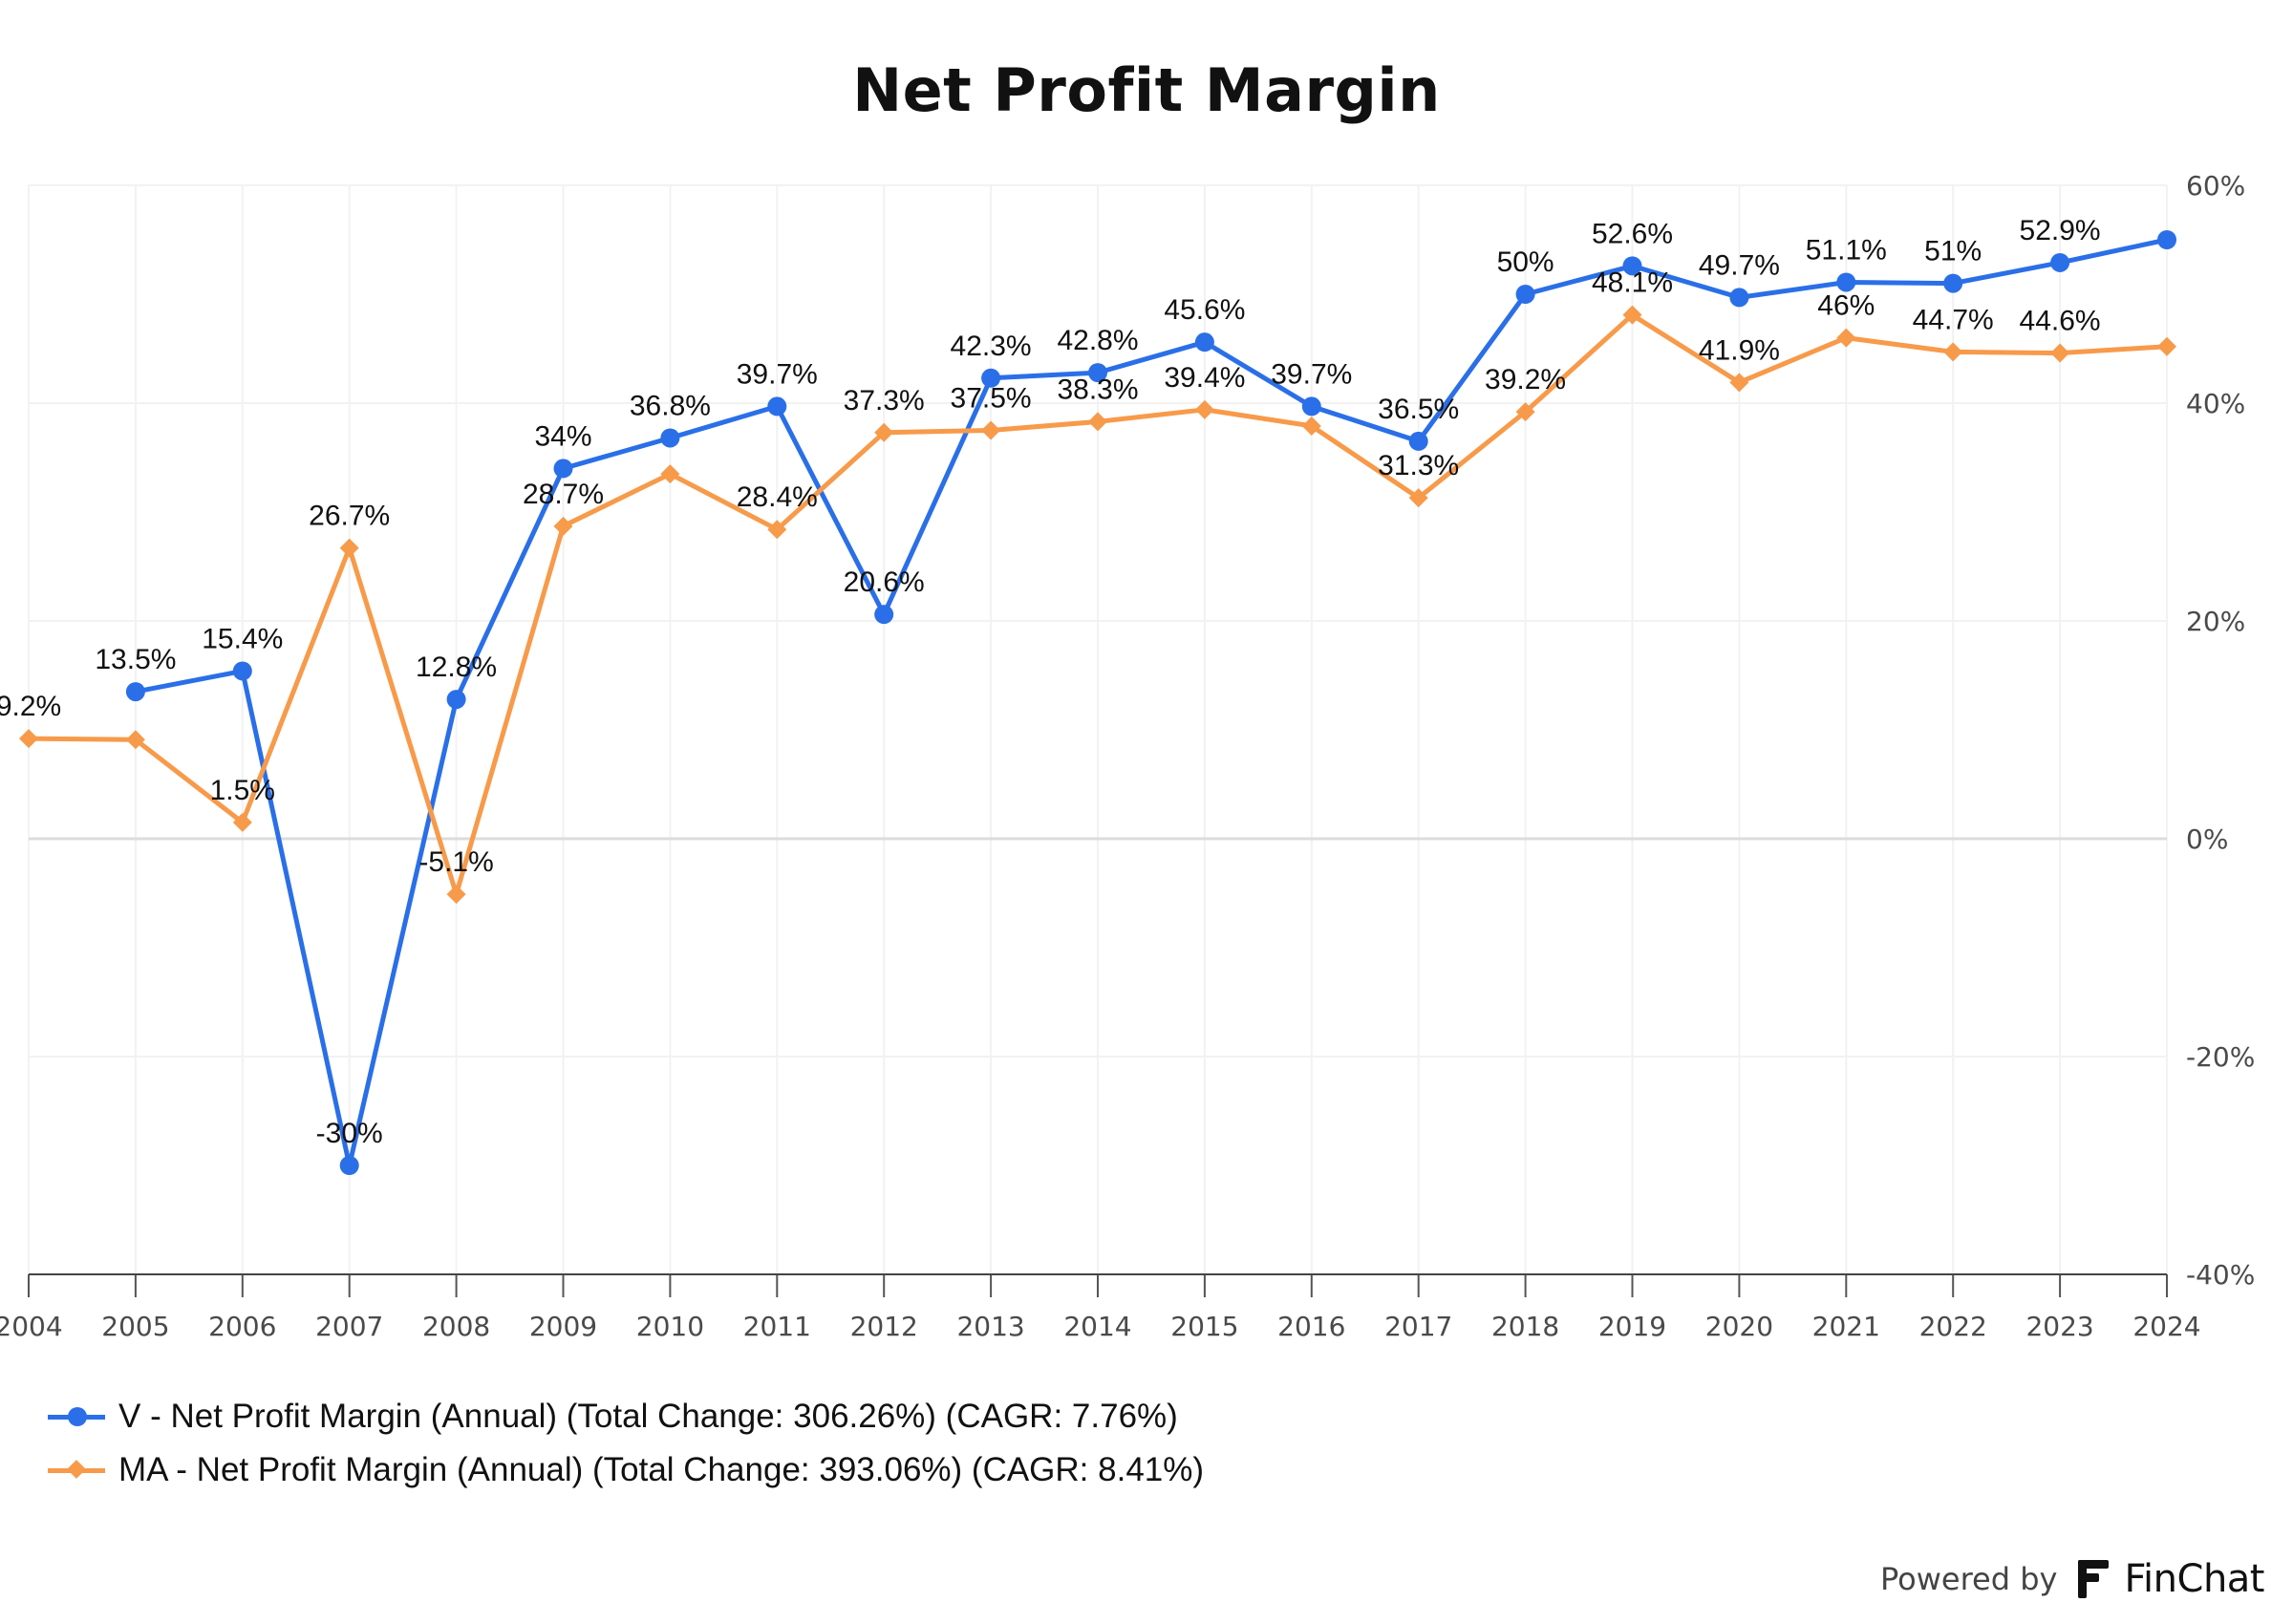 The width and height of the screenshot is (2293, 1624). Describe the element at coordinates (2220, 1057) in the screenshot. I see `y-tick-label: -20%` at that location.